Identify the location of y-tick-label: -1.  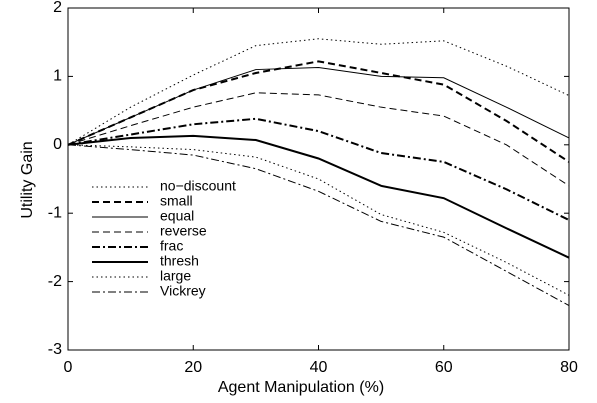
(55, 212).